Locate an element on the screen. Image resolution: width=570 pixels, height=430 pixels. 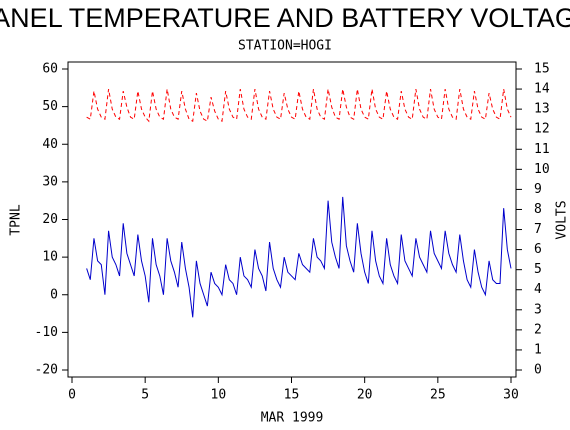
x-tick-label: 20 is located at coordinates (365, 395).